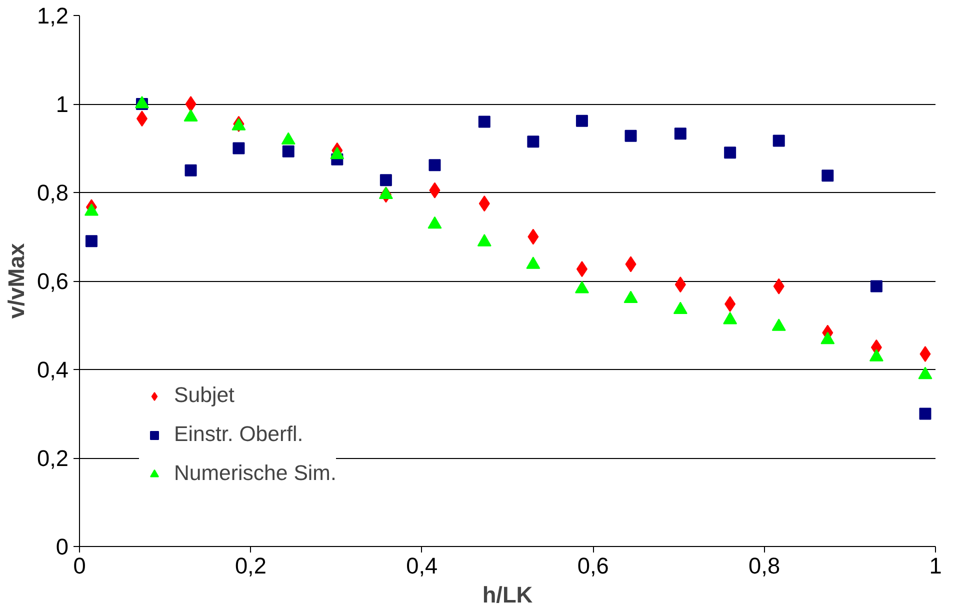 The width and height of the screenshot is (959, 614). I want to click on x-axis-title: h/LK, so click(508, 595).